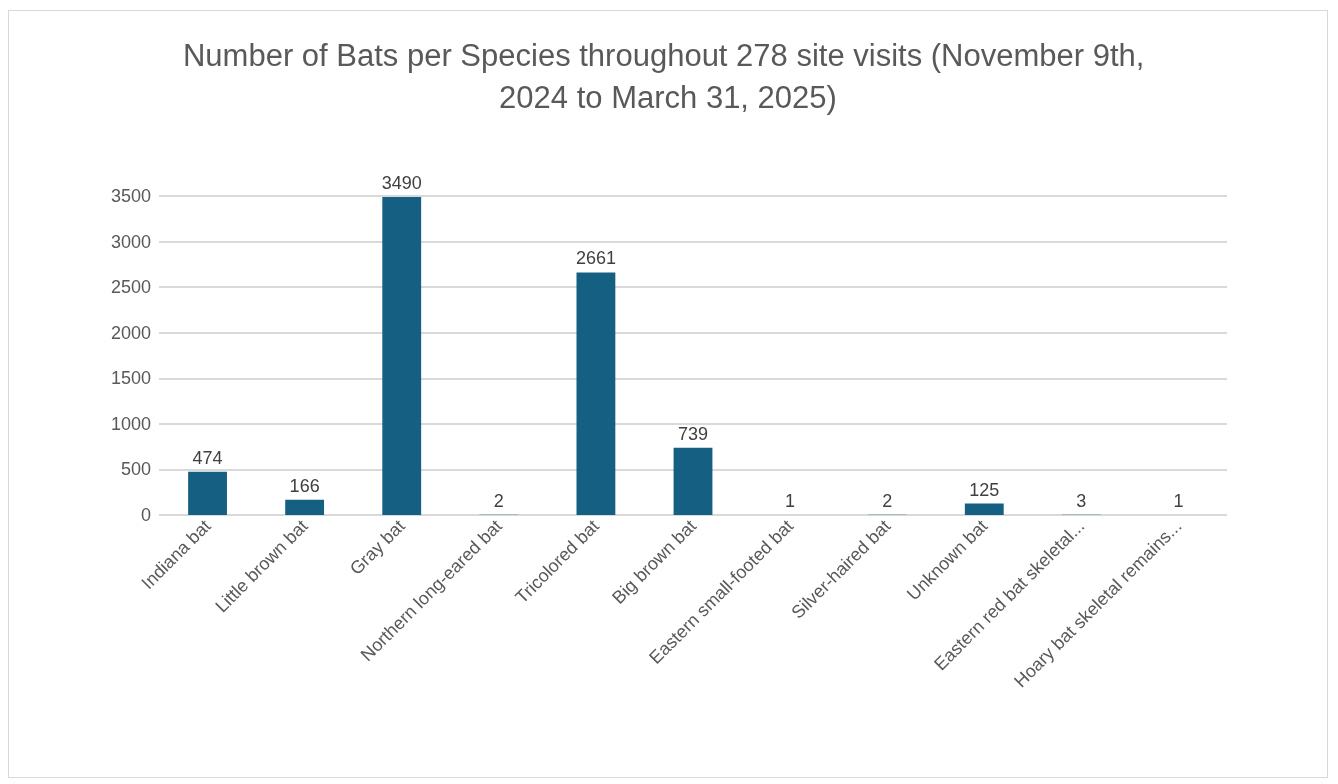 This screenshot has width=1338, height=784. What do you see at coordinates (984, 489) in the screenshot?
I see `data-label: 125` at bounding box center [984, 489].